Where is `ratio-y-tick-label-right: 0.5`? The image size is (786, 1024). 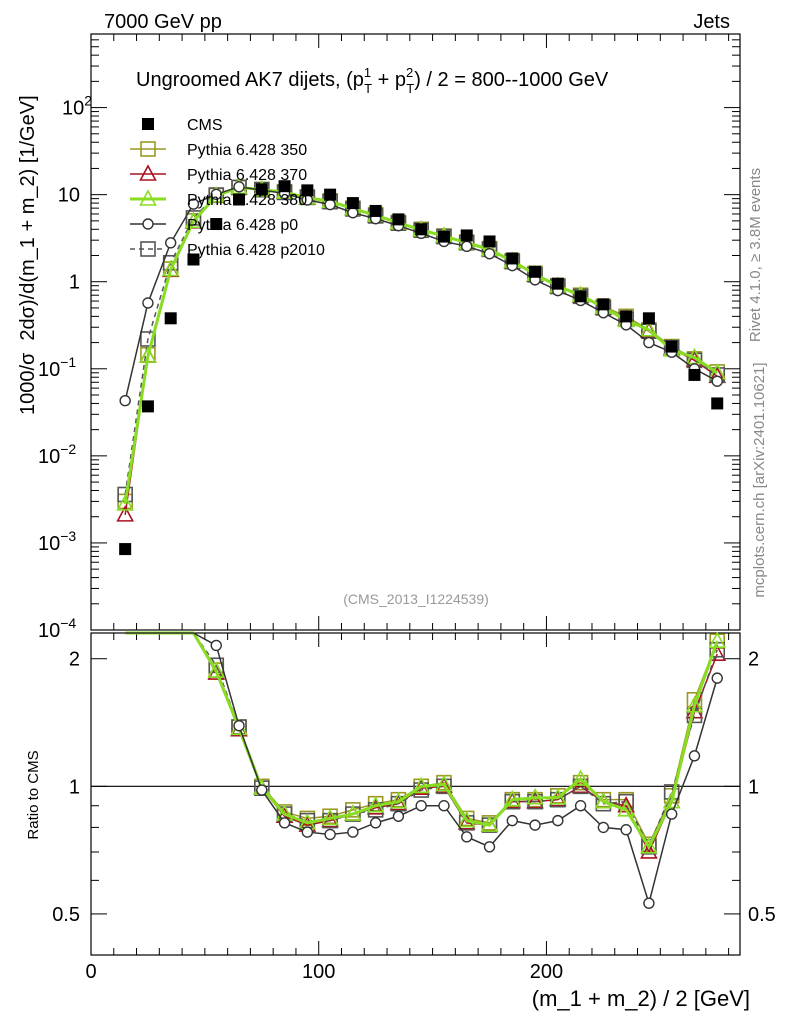 ratio-y-tick-label-right: 0.5 is located at coordinates (762, 915).